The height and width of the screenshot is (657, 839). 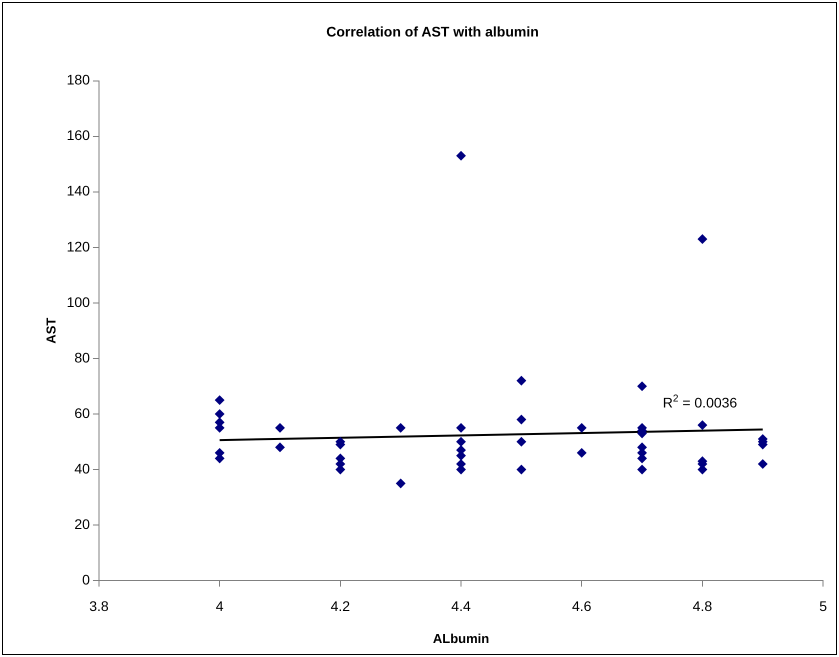 I want to click on x-tick-label: 4.8, so click(x=702, y=606).